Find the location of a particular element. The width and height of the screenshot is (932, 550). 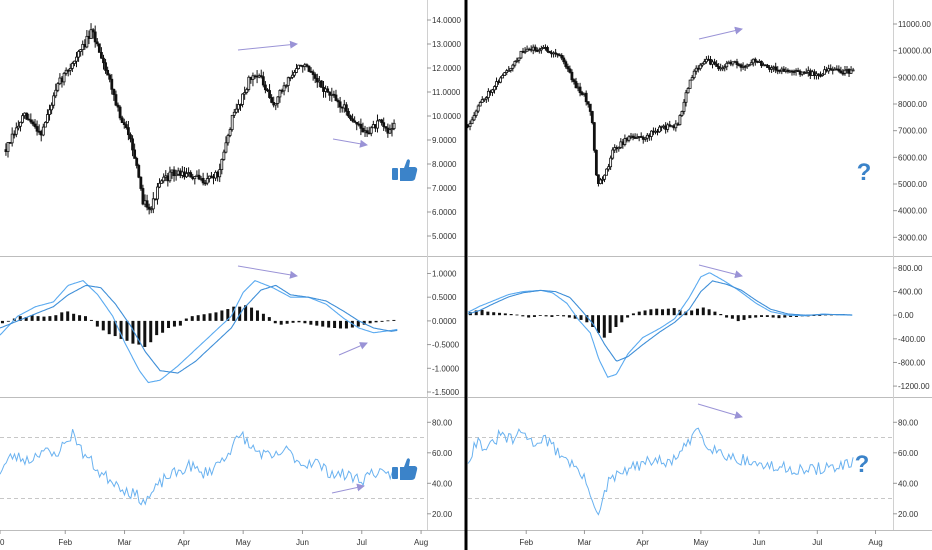

y-tick-label: 11000.00 is located at coordinates (914, 24).